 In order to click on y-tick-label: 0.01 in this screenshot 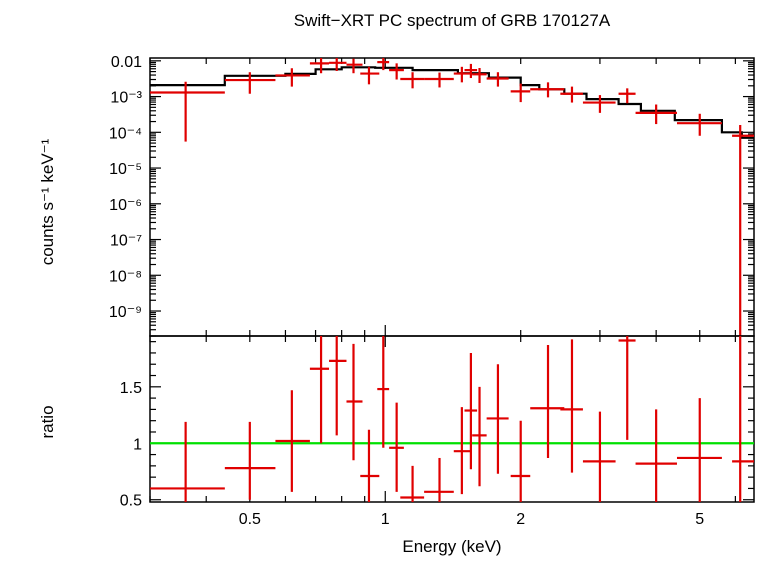, I will do `click(126, 62)`.